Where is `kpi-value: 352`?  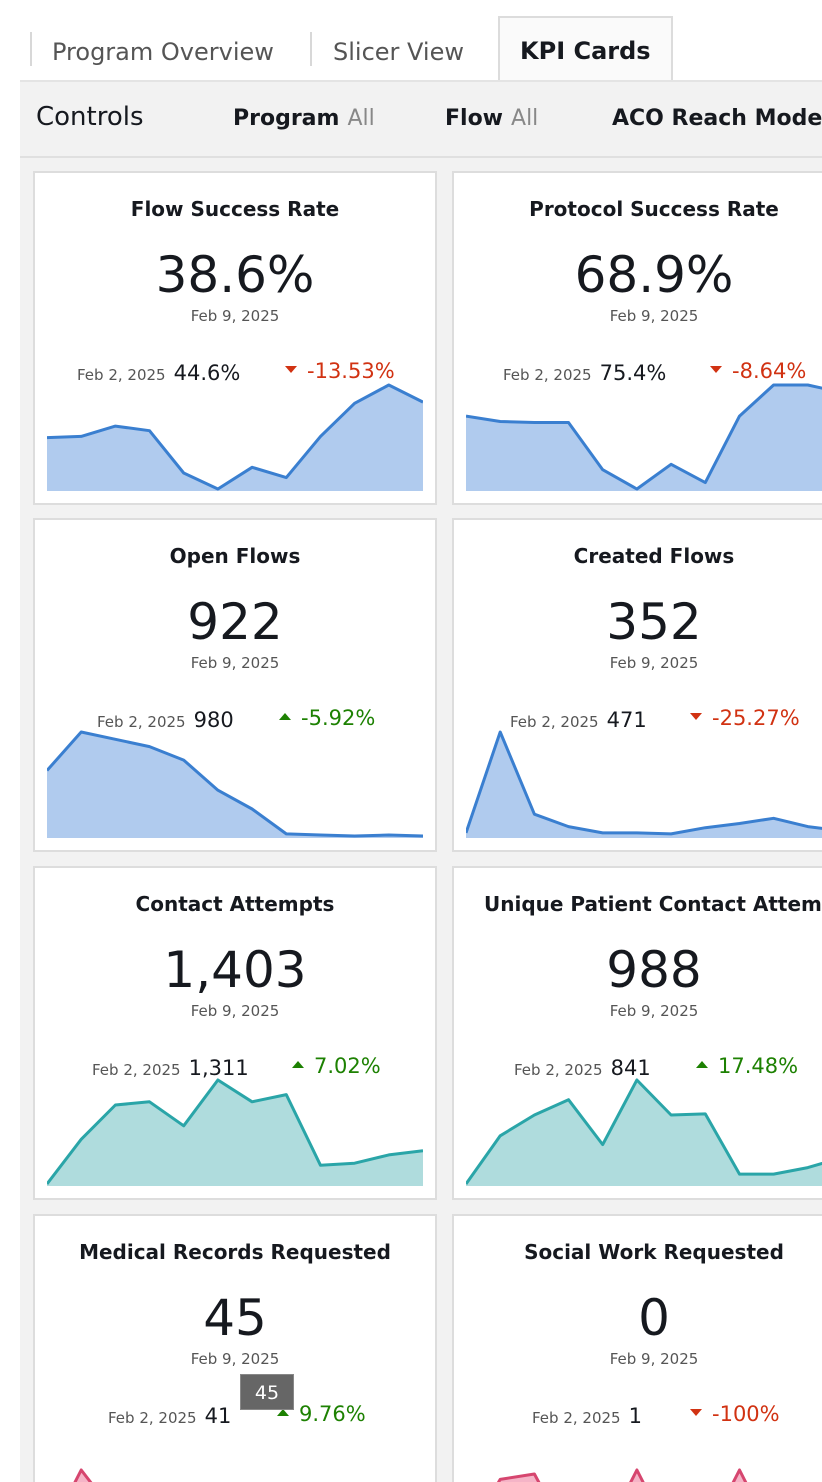
kpi-value: 352 is located at coordinates (654, 622).